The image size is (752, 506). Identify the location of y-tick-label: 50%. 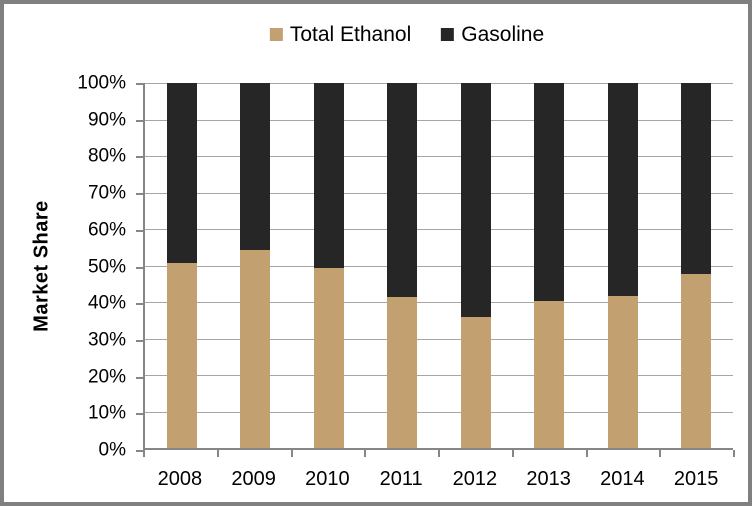
(106, 266).